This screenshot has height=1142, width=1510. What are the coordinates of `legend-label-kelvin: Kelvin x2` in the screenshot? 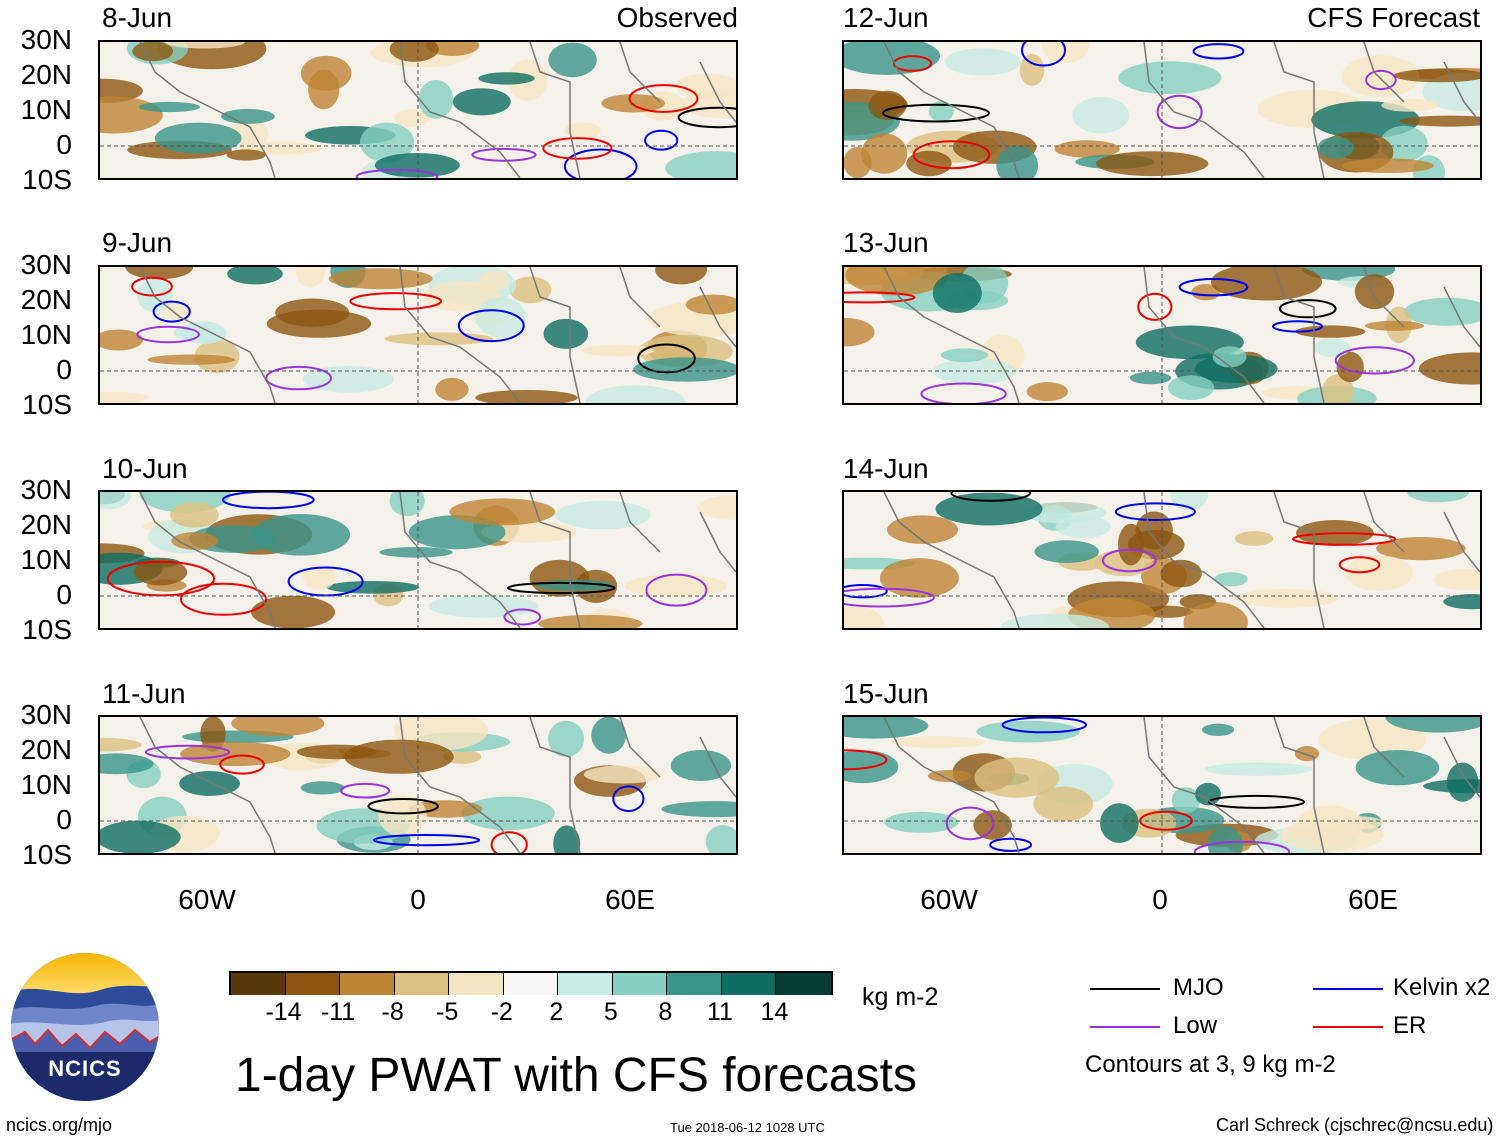 It's located at (1442, 987).